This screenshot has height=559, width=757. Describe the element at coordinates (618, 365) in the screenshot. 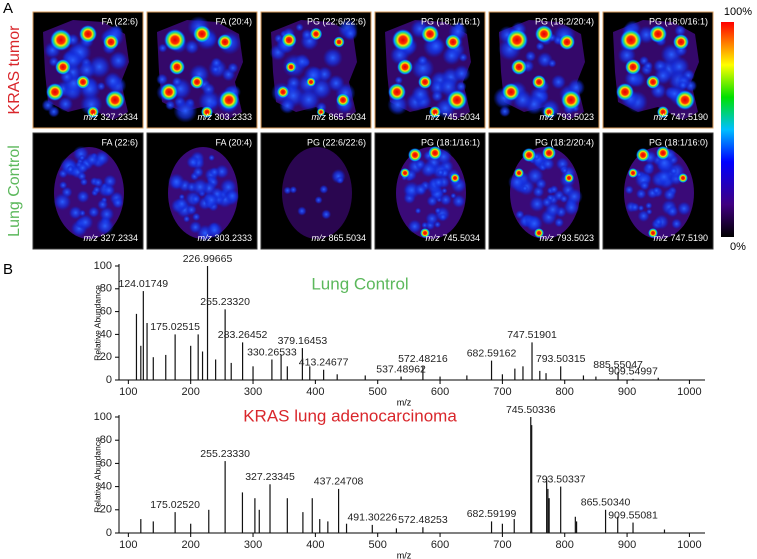

I see `peak-label: 885.55047` at that location.